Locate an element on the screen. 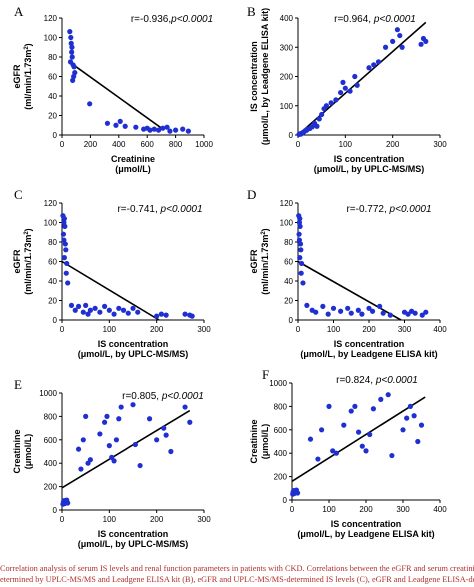  panel-c-y-tick-label: 60 is located at coordinates (52, 262).